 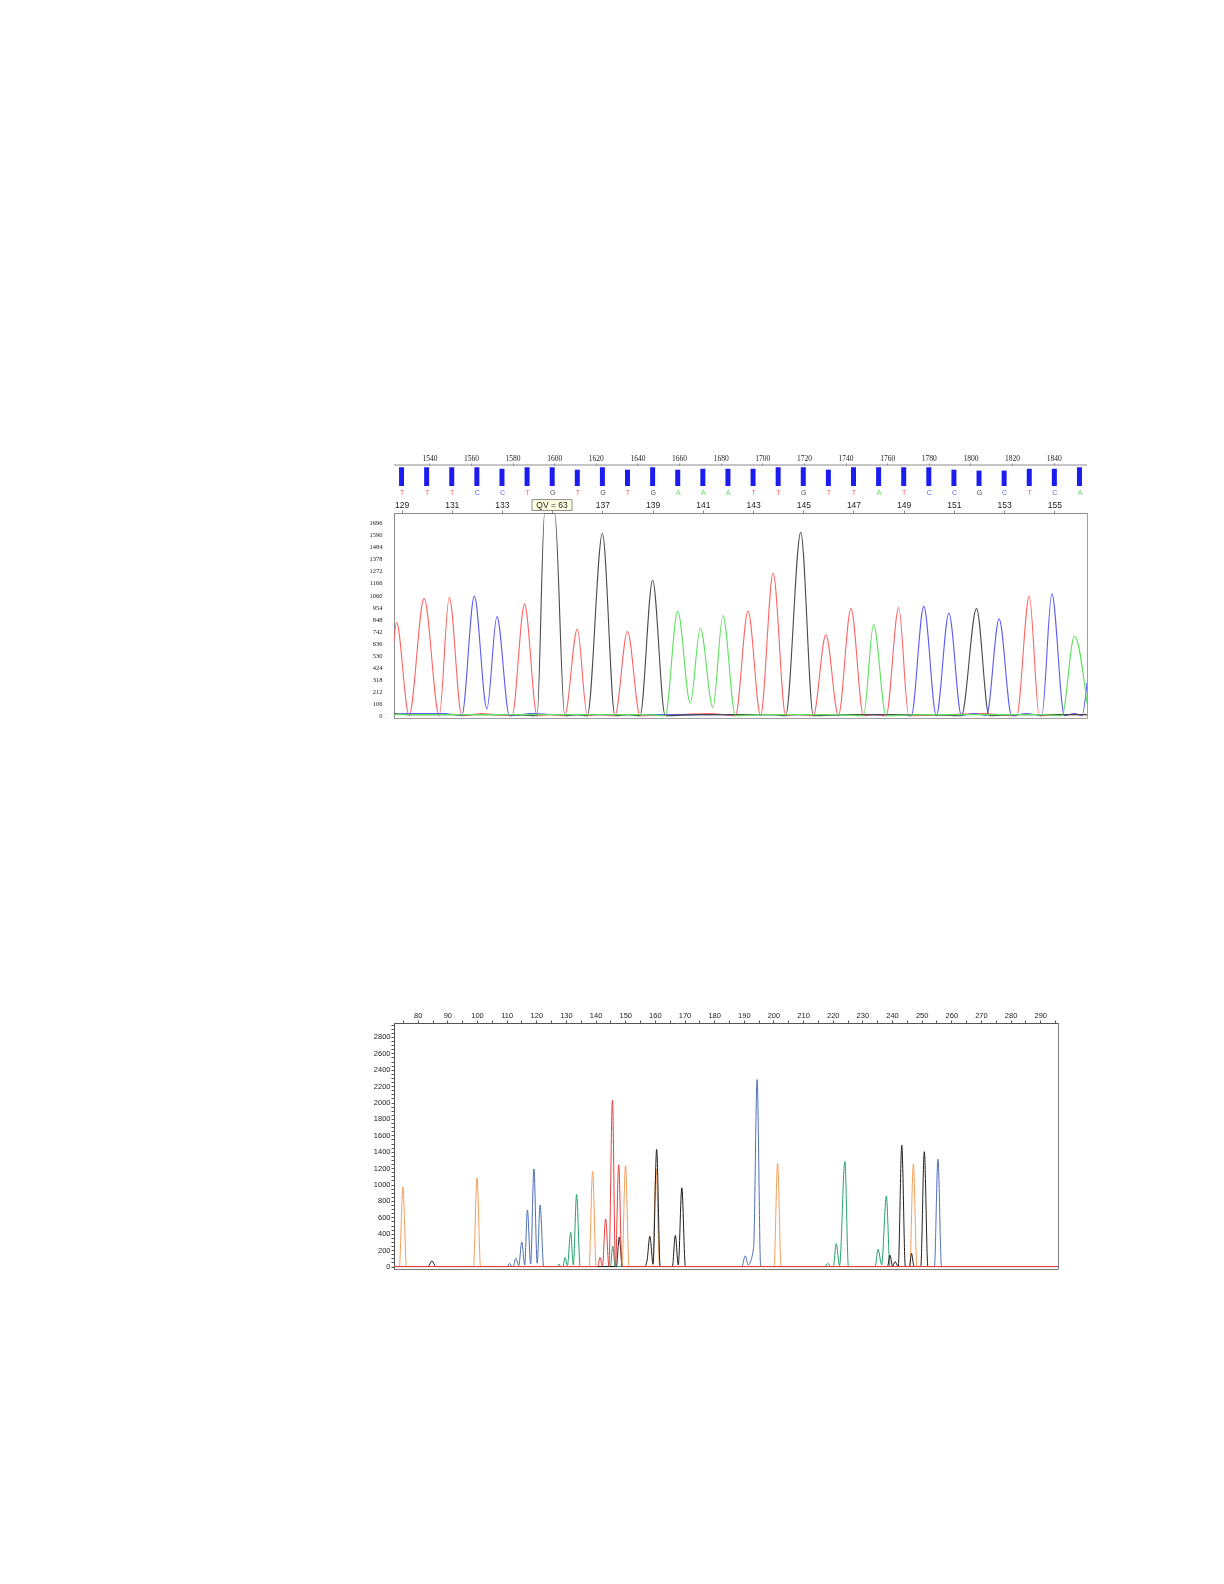 What do you see at coordinates (904, 504) in the screenshot?
I see `x-tick-label: 149` at bounding box center [904, 504].